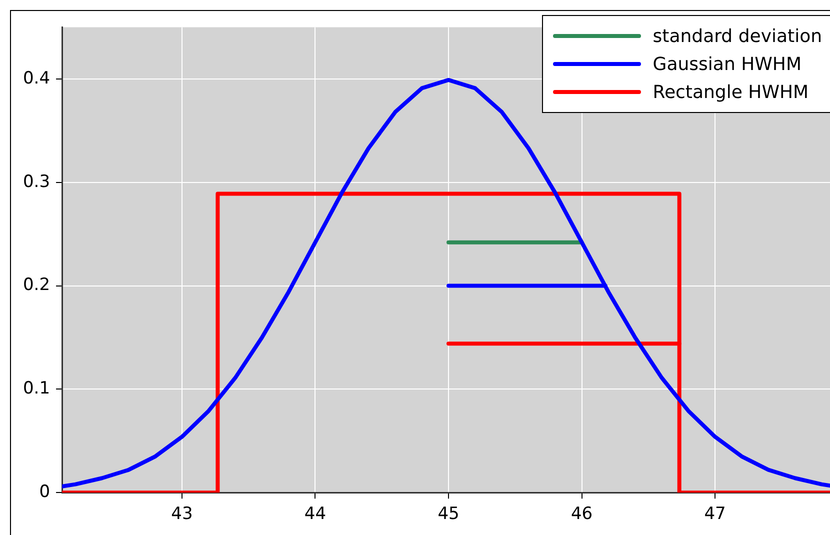 The height and width of the screenshot is (535, 830). I want to click on legend-label: standard deviation, so click(737, 36).